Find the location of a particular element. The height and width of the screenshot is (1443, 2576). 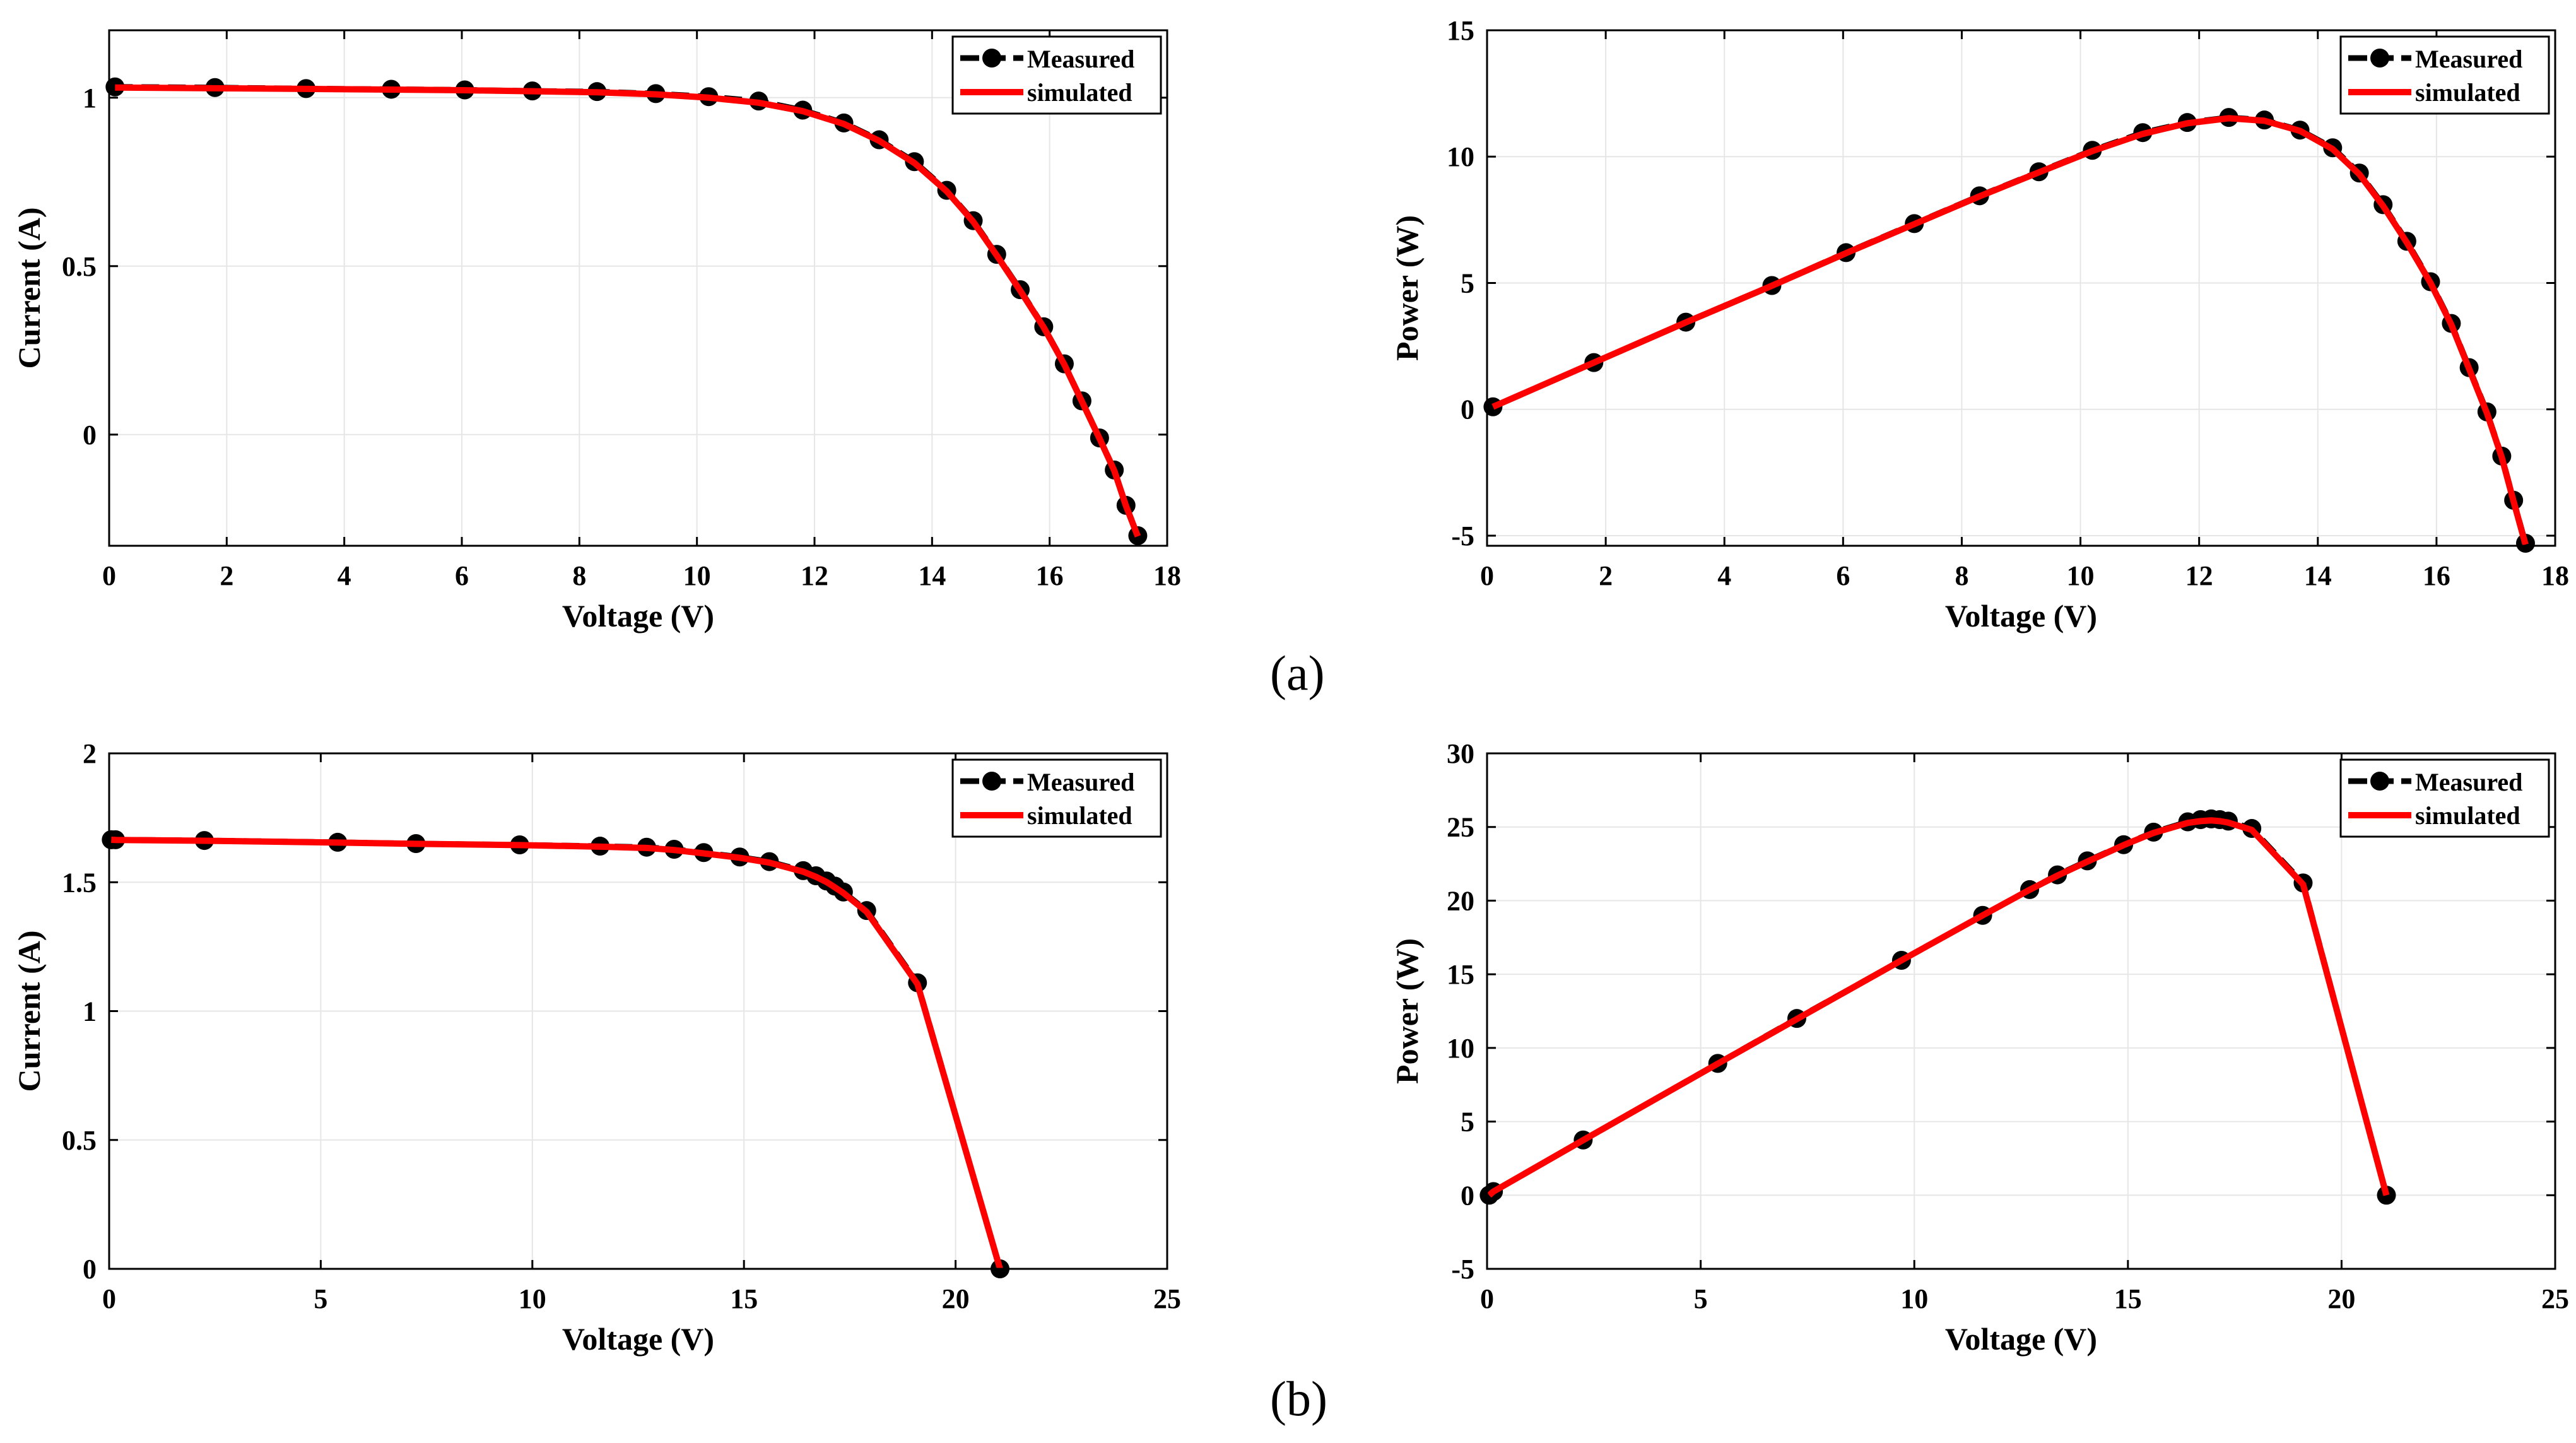

y-tick-label: 1.5 is located at coordinates (79, 883).